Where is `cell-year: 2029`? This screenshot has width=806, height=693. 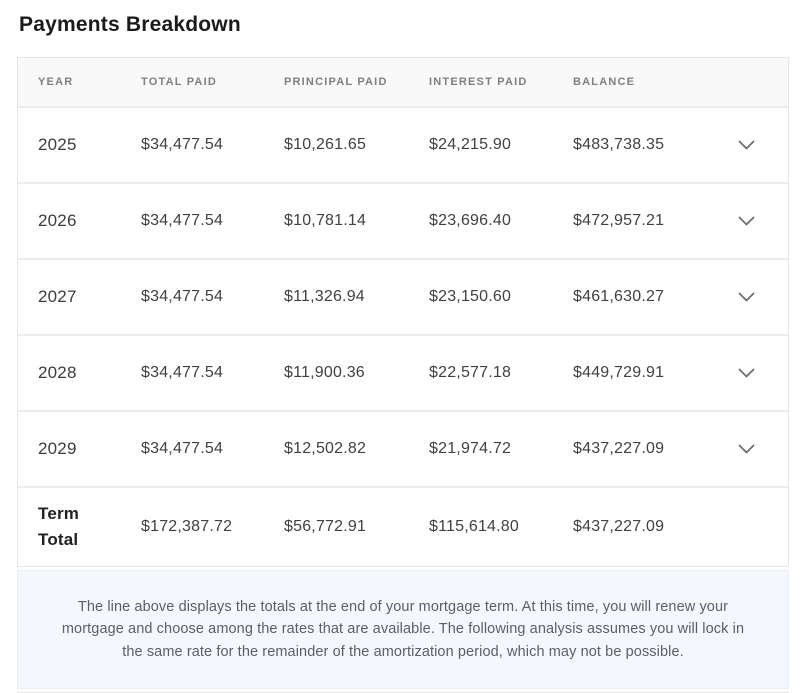
cell-year: 2029 is located at coordinates (57, 448).